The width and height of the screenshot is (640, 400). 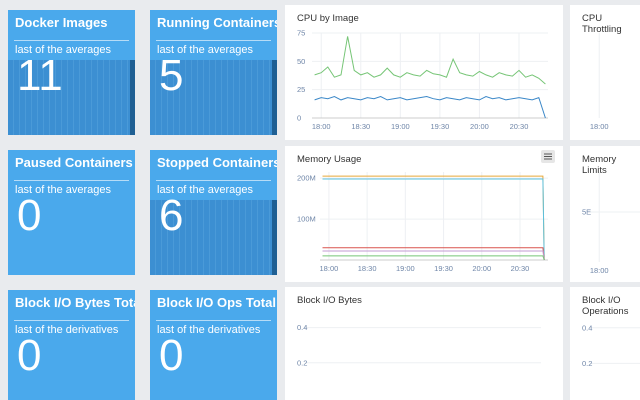 I want to click on stat-tile: Docker Images last of the averages 11, so click(x=71, y=72).